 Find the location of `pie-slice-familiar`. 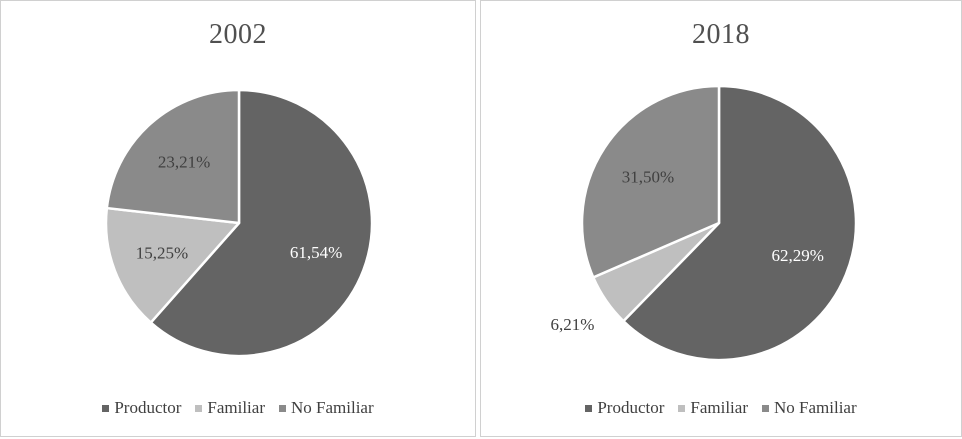

pie-slice-familiar is located at coordinates (172, 265).